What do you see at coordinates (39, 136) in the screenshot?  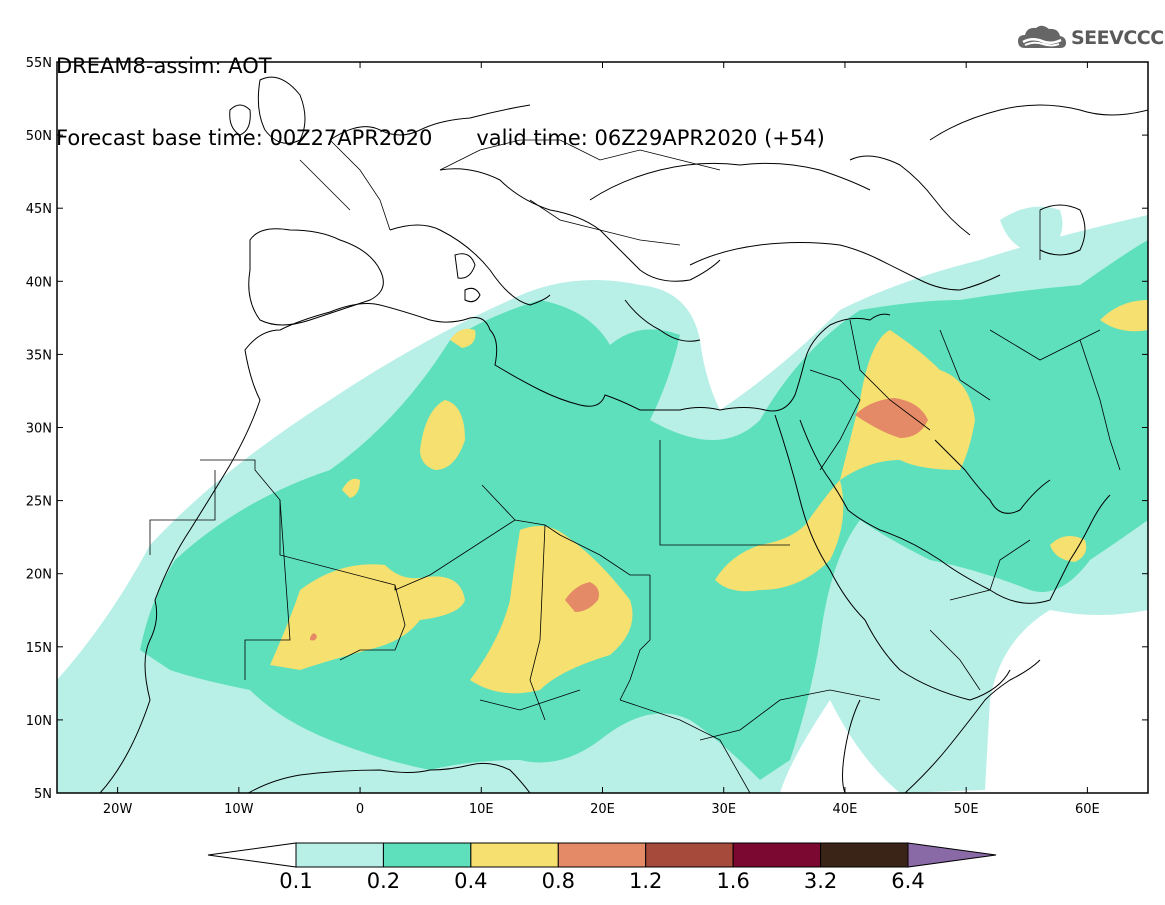 I see `lat-tick-label: 50N` at bounding box center [39, 136].